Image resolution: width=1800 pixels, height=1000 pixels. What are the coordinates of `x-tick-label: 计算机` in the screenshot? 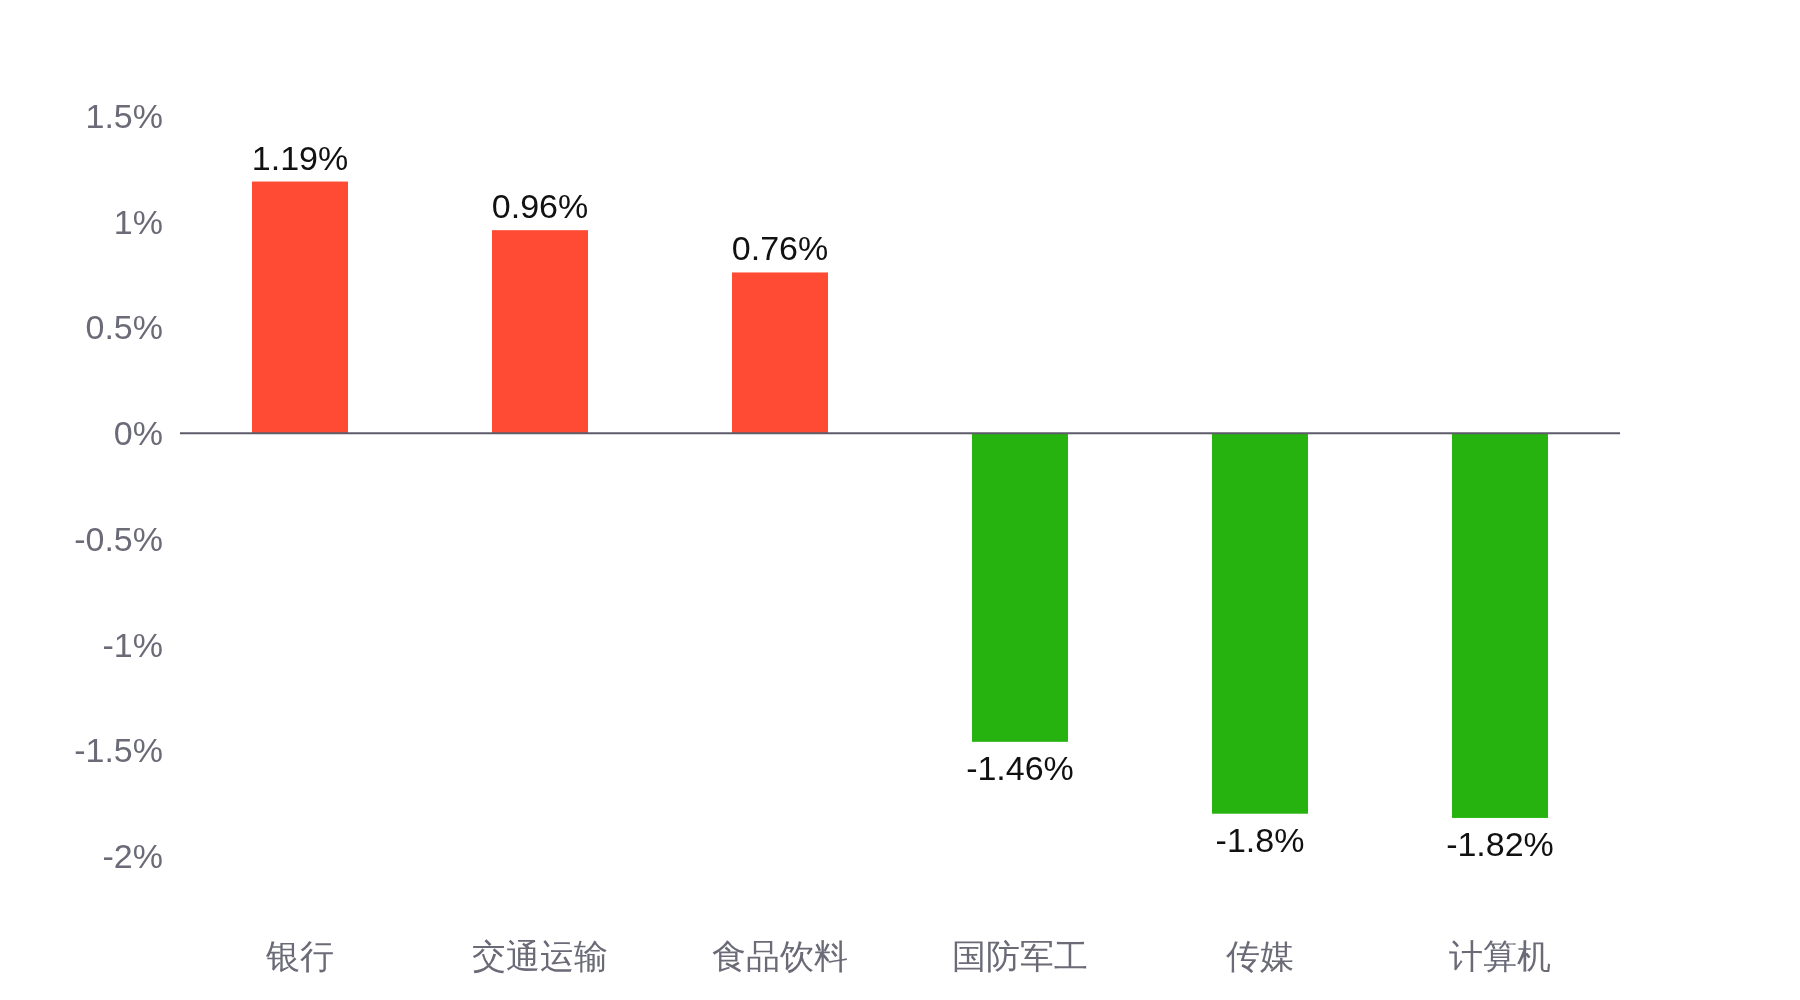 It's located at (1500, 956).